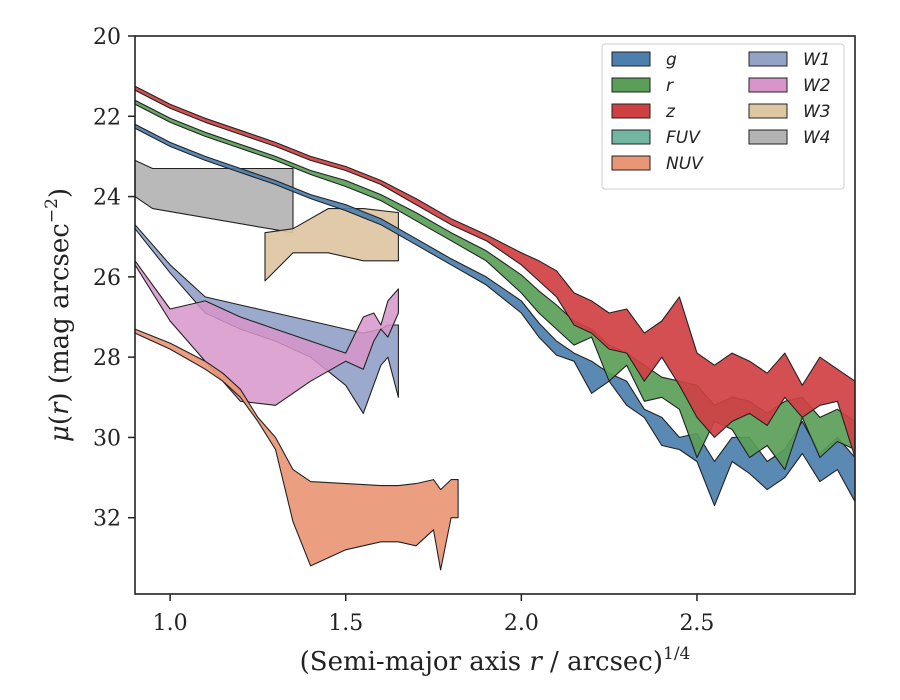 This screenshot has width=900, height=700. I want to click on legend-label-r: r, so click(670, 86).